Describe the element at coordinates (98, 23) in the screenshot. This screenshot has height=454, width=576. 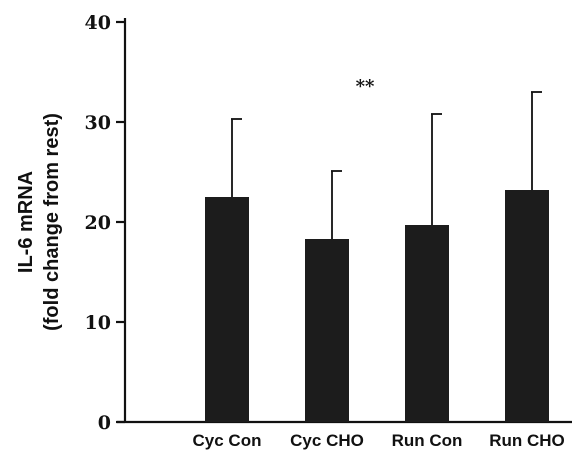
I see `y-tick-label: 40` at that location.